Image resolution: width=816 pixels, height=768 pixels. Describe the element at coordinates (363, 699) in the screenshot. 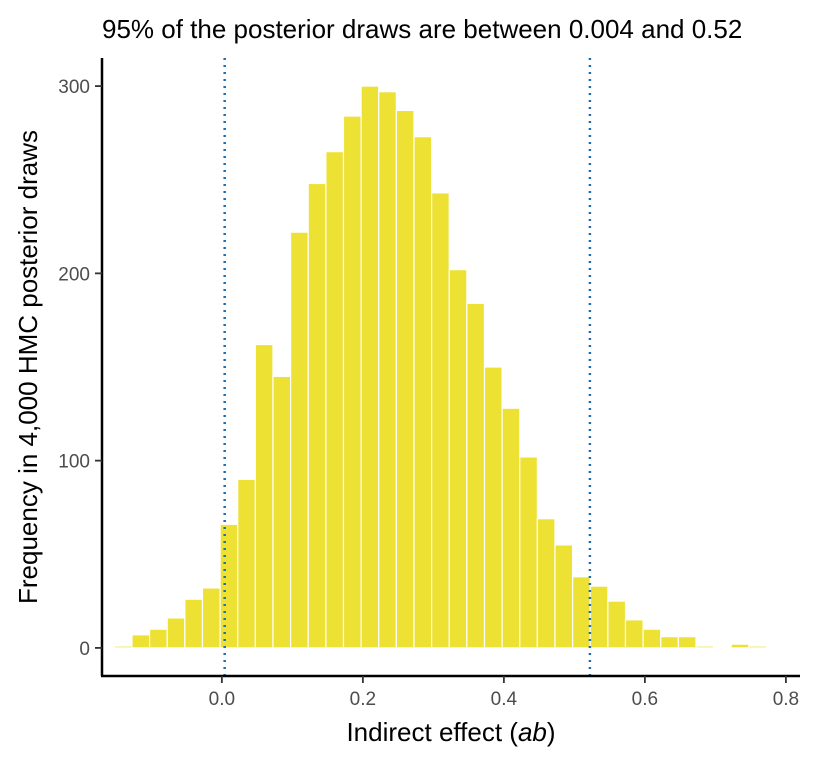

I see `x-tick-label: 0.2` at that location.